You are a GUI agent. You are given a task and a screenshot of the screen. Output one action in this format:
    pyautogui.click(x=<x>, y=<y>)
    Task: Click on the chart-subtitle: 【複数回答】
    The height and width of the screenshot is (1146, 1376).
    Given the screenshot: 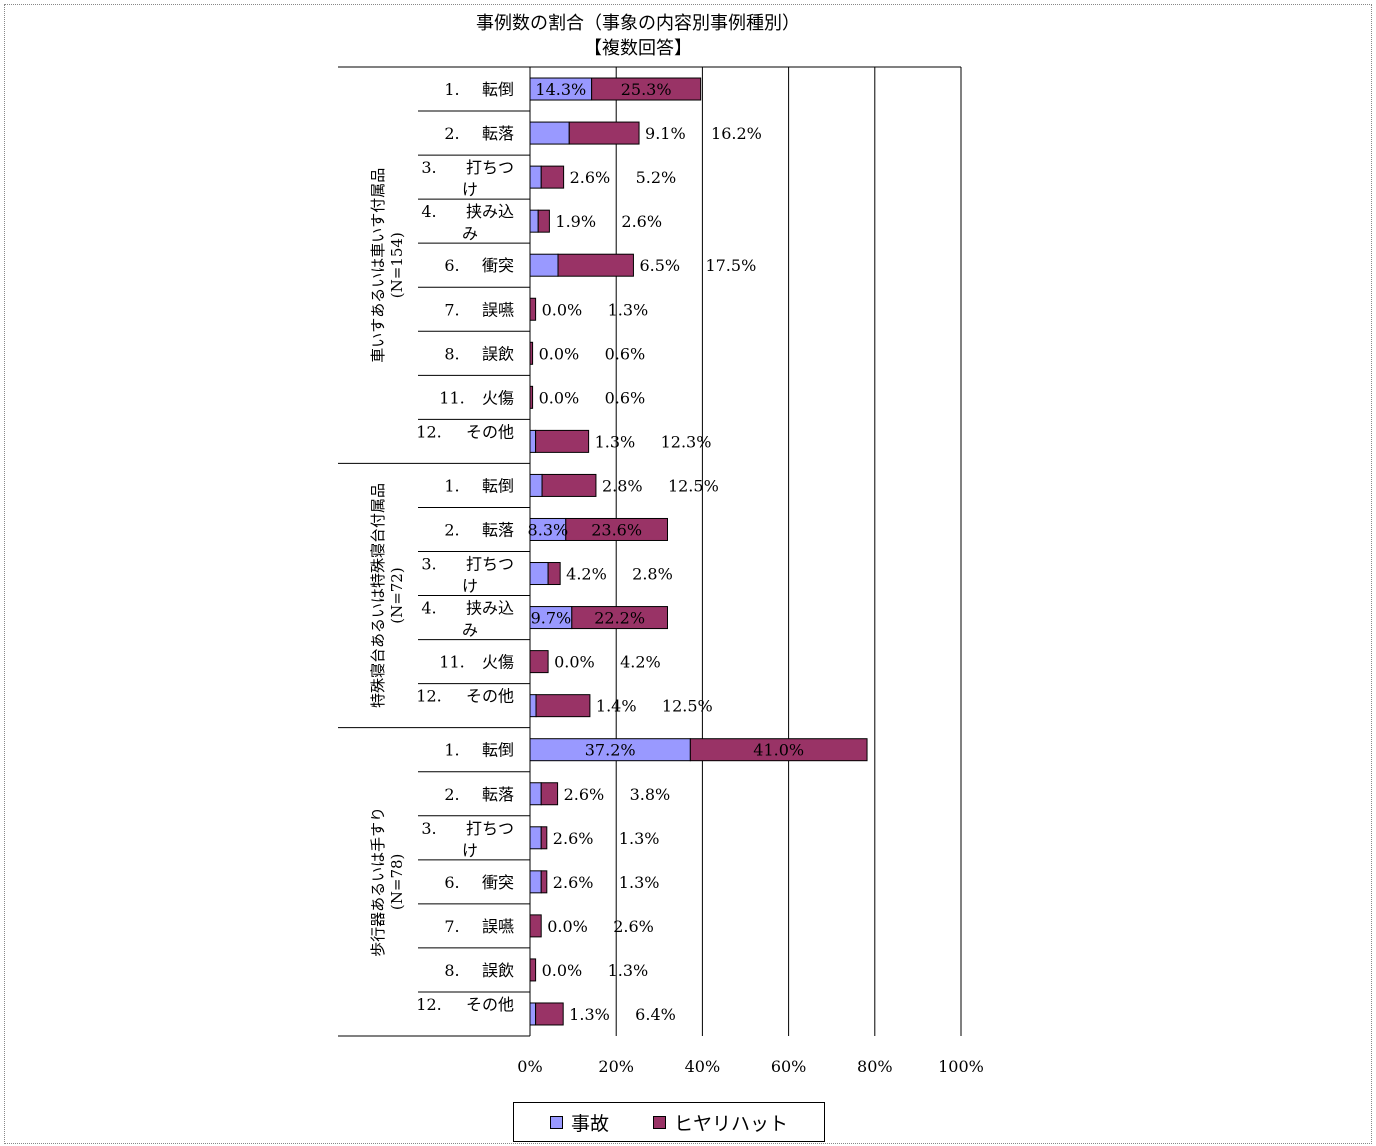 What is the action you would take?
    pyautogui.click(x=638, y=48)
    